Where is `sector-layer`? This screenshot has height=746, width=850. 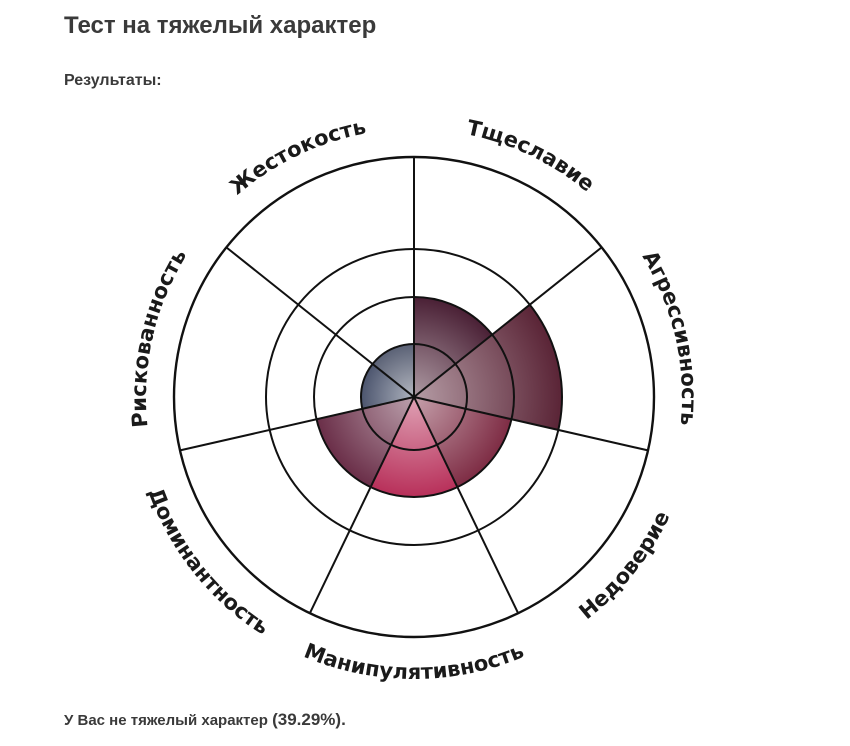
sector-layer is located at coordinates (439, 397).